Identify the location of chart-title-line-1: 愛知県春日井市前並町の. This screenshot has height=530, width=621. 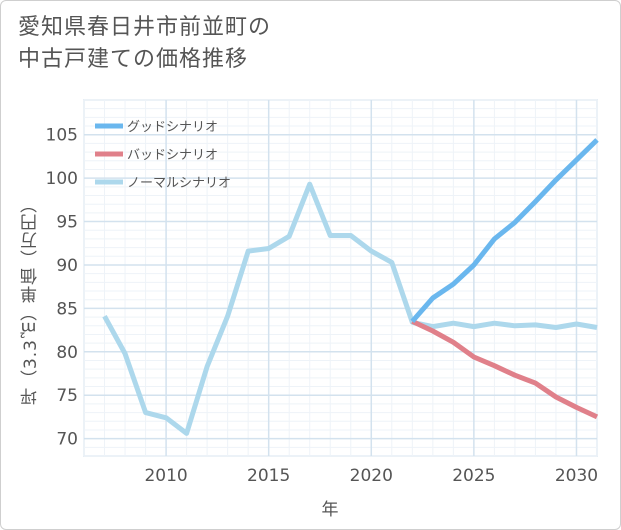
(145, 27).